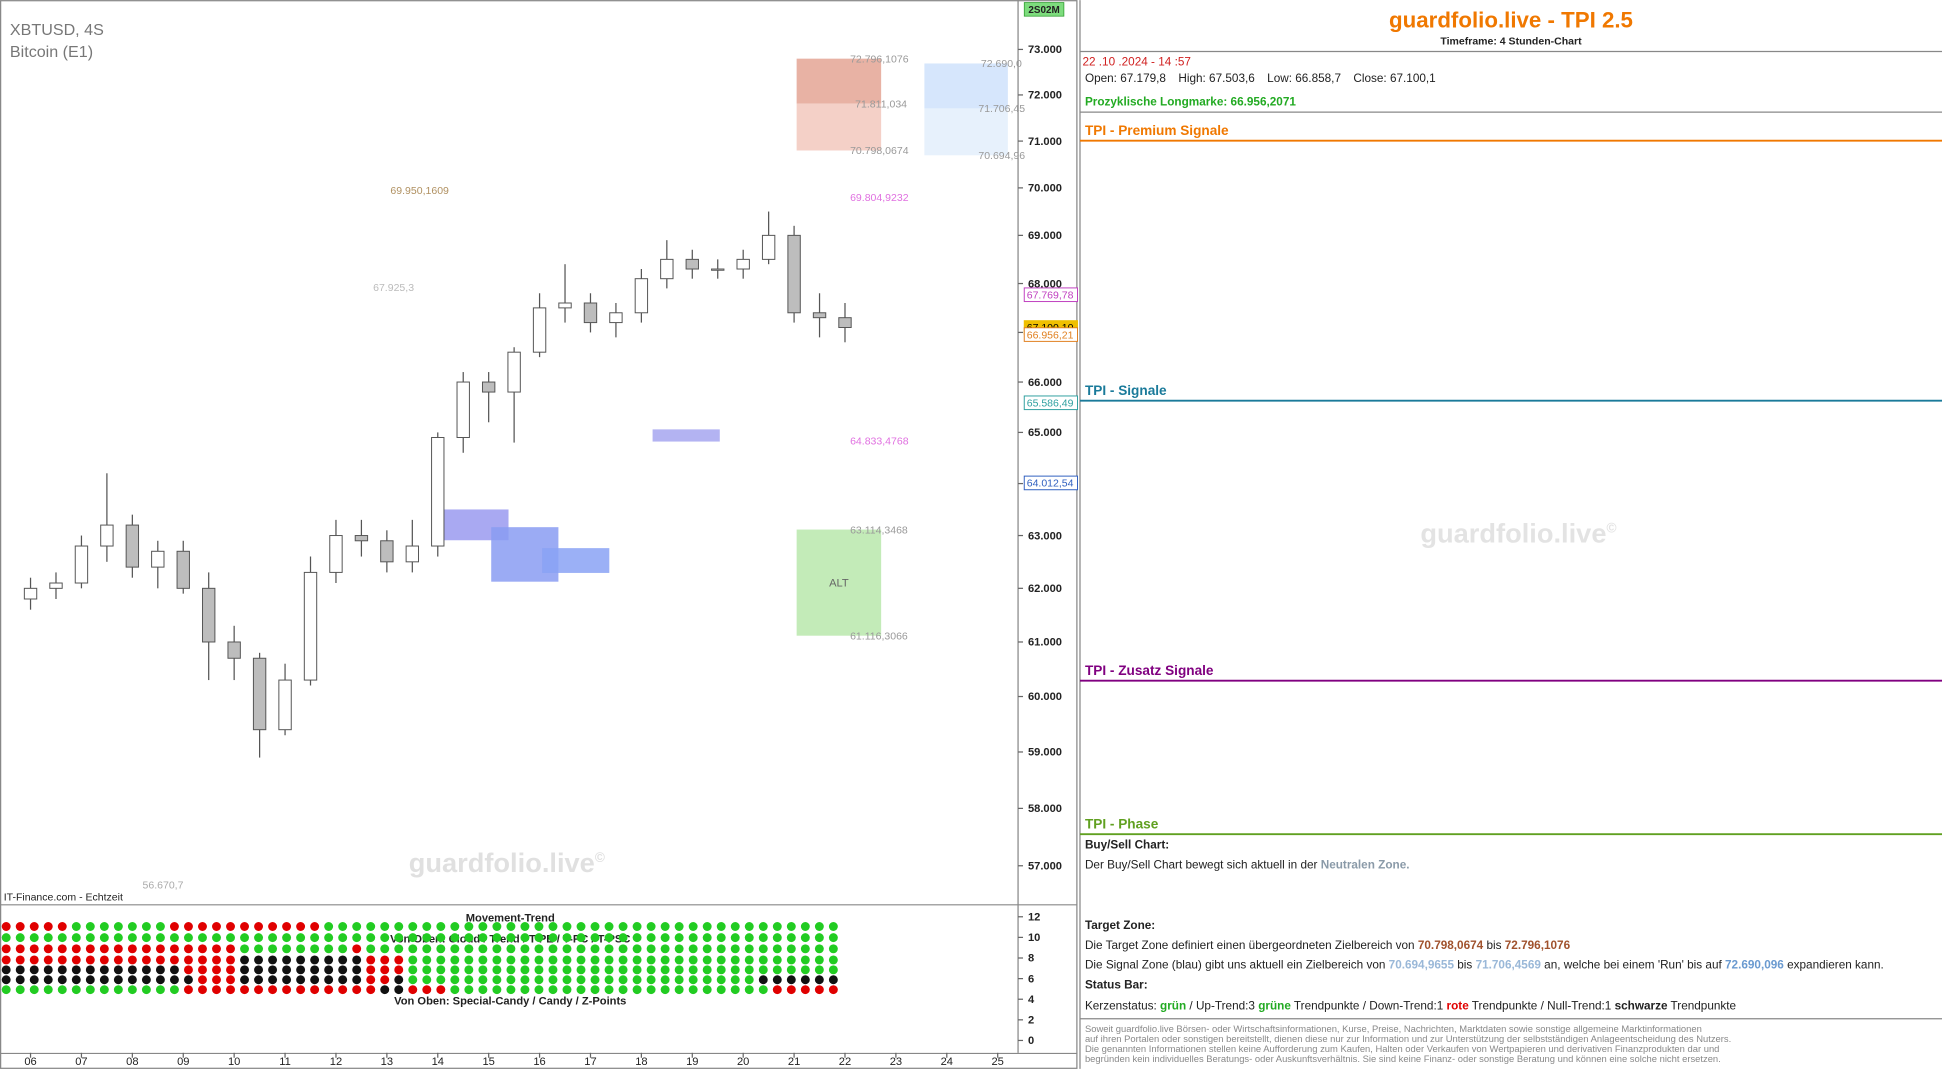 This screenshot has width=1942, height=1069. I want to click on low: Low: 66.858,7, so click(1304, 78).